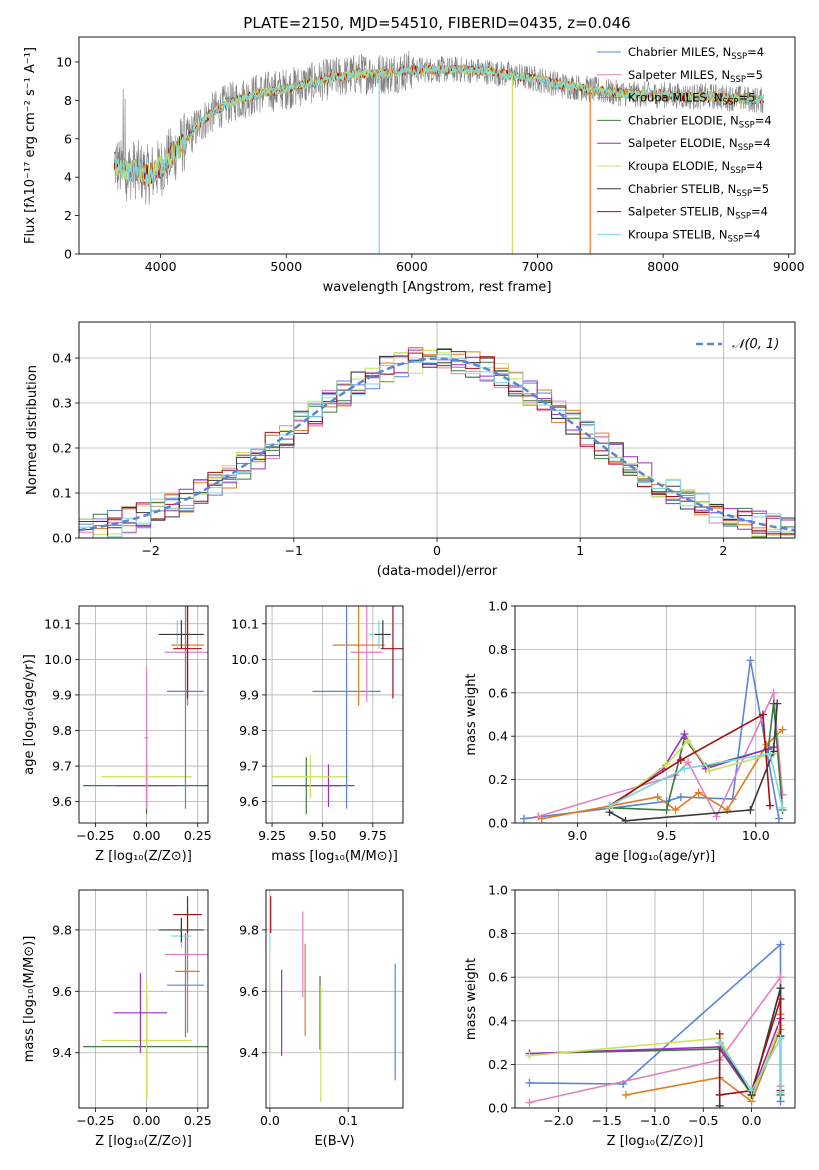 The image size is (819, 1170). Describe the element at coordinates (663, 266) in the screenshot. I see `spectrum-xtick-label: 8000` at that location.